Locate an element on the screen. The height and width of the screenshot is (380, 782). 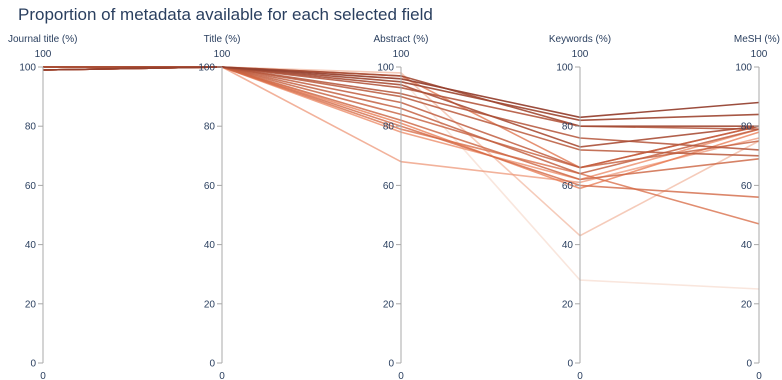
dimension-label: MeSH (%) is located at coordinates (757, 39).